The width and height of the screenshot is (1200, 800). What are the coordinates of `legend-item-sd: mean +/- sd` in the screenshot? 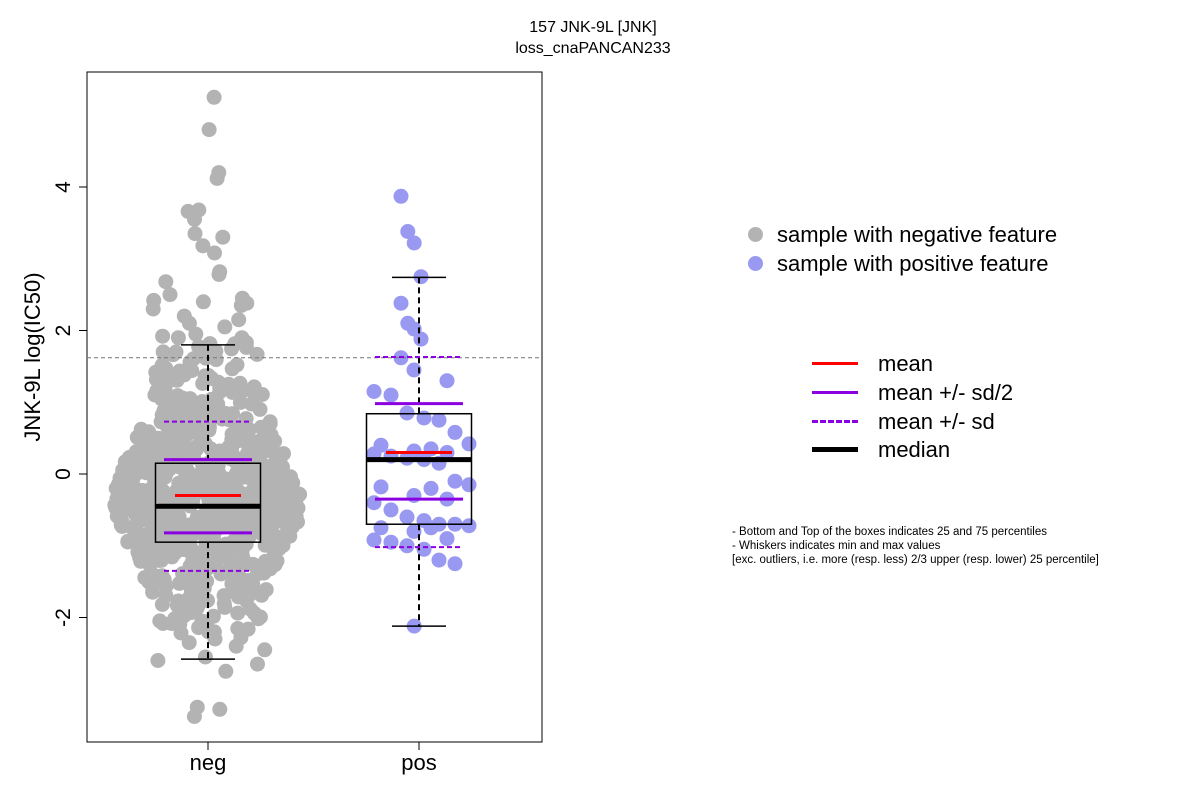 It's located at (903, 422).